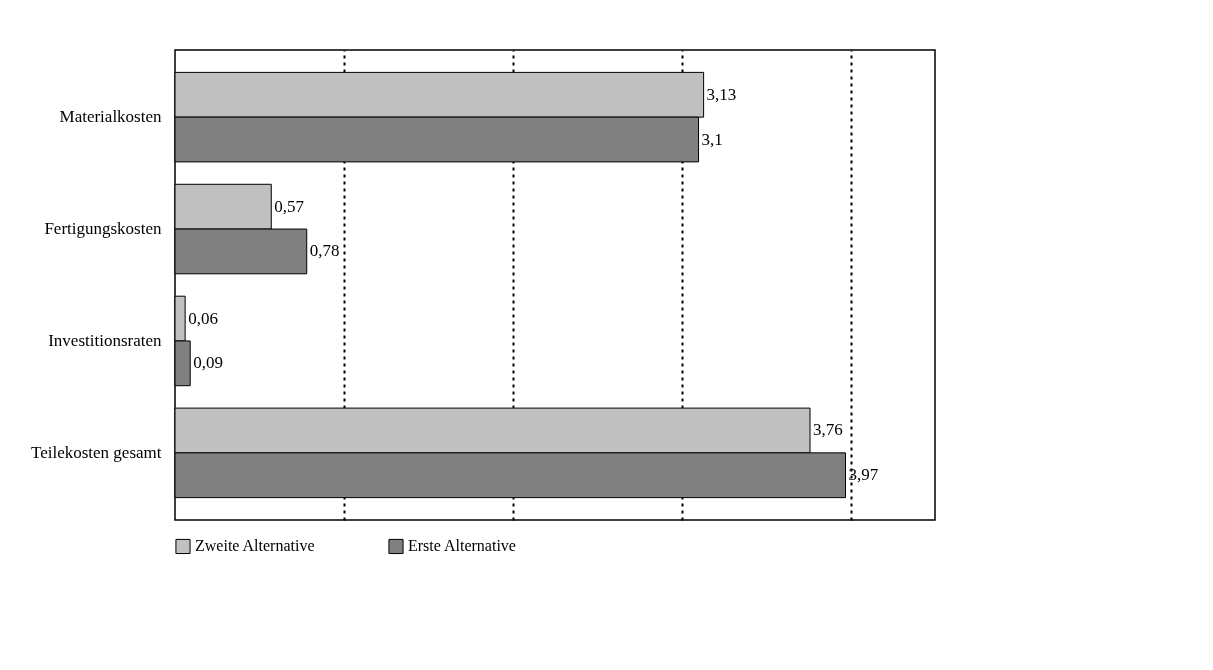  Describe the element at coordinates (828, 430) in the screenshot. I see `data-label: 3,76` at that location.